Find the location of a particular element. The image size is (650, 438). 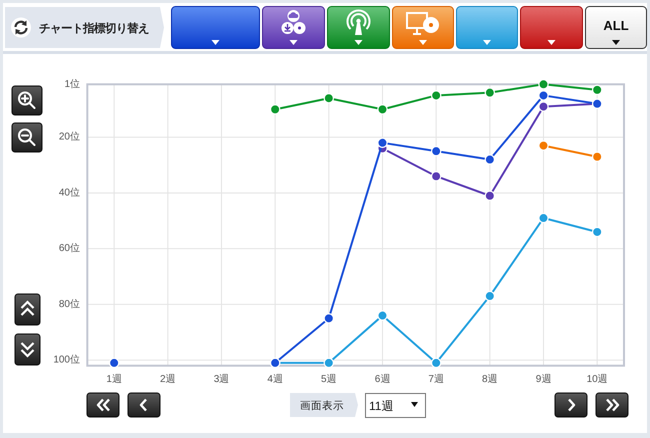

text-all: ALL is located at coordinates (616, 25).